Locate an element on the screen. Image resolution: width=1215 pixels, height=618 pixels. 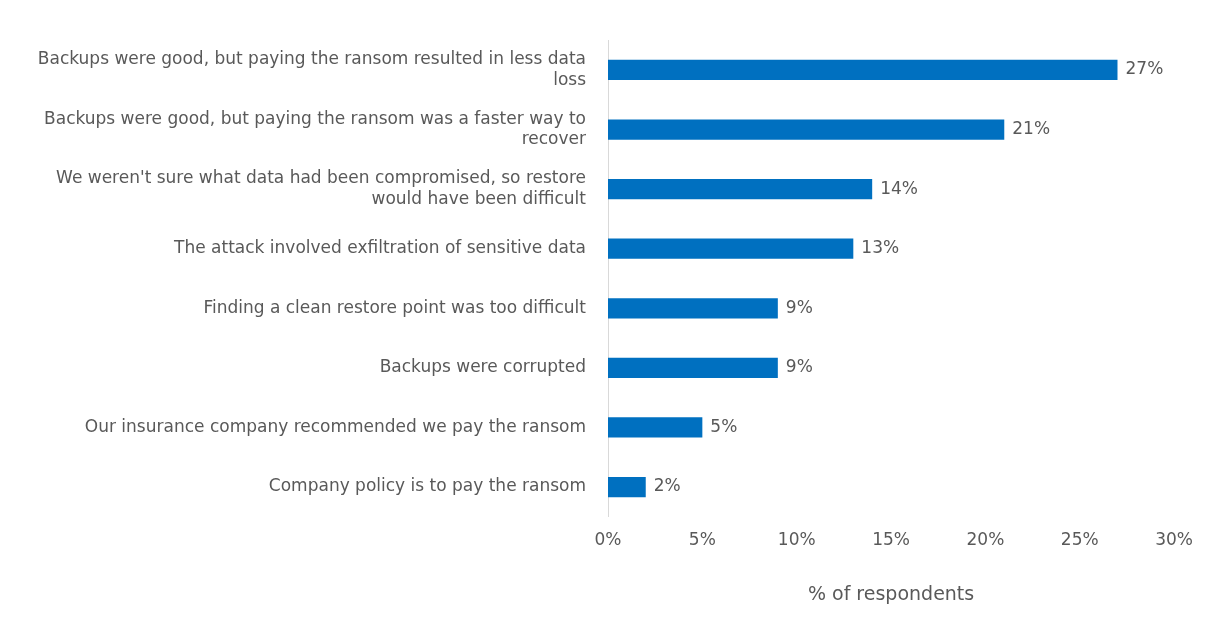
x-tick-label: 15% is located at coordinates (891, 539).